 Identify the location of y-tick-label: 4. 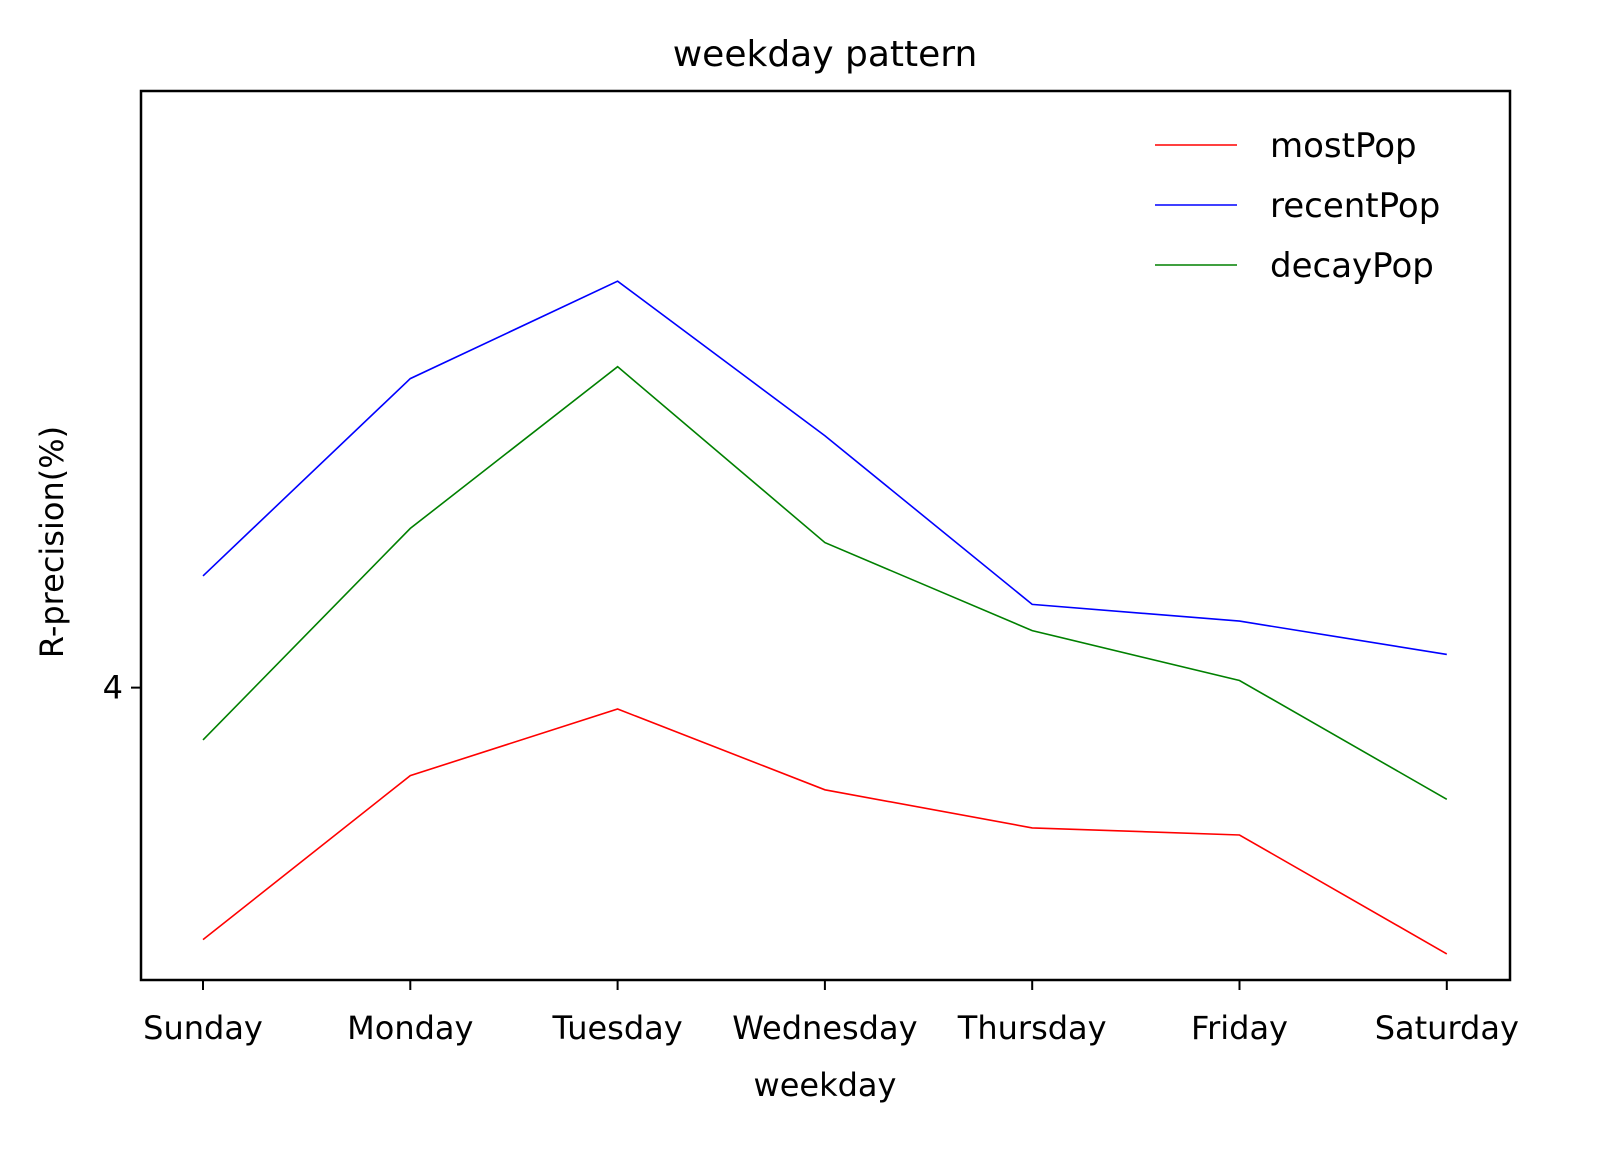
(113, 688).